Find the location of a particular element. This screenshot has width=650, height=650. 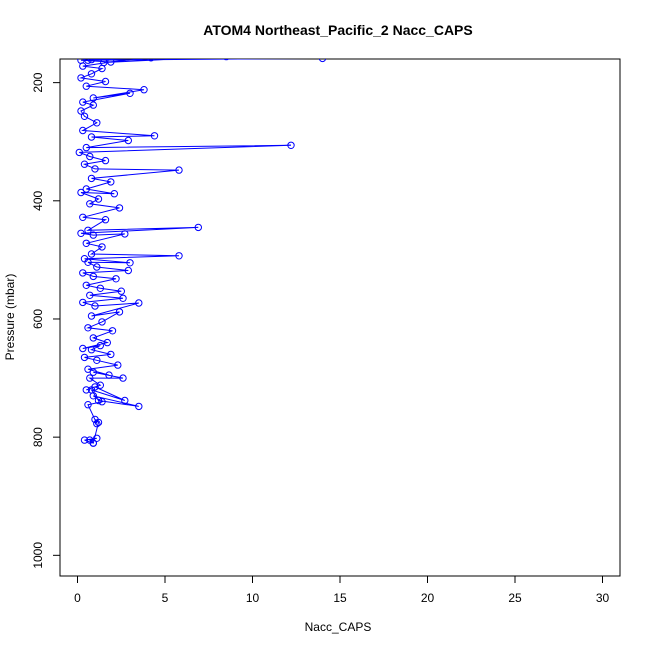

y-axis: 200 400 600 800 1000 is located at coordinates (45, 320).